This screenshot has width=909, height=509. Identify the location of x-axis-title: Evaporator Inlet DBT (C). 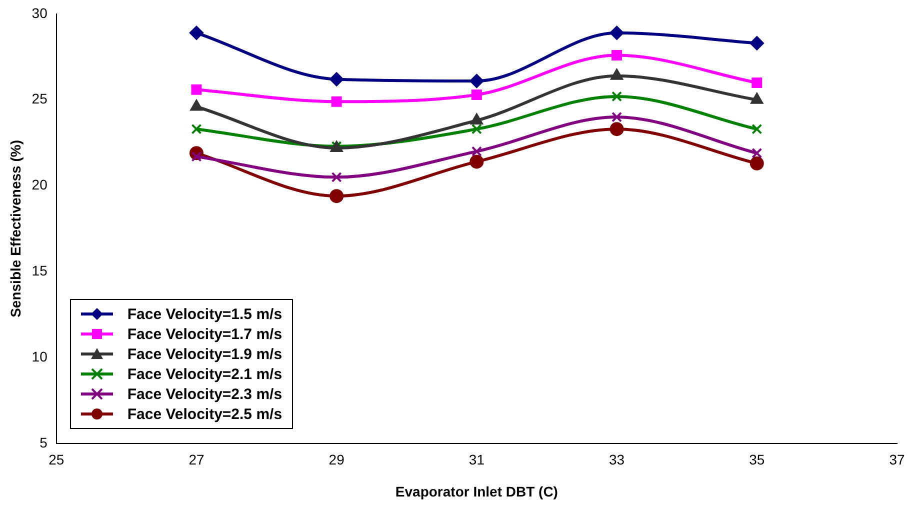
(476, 491).